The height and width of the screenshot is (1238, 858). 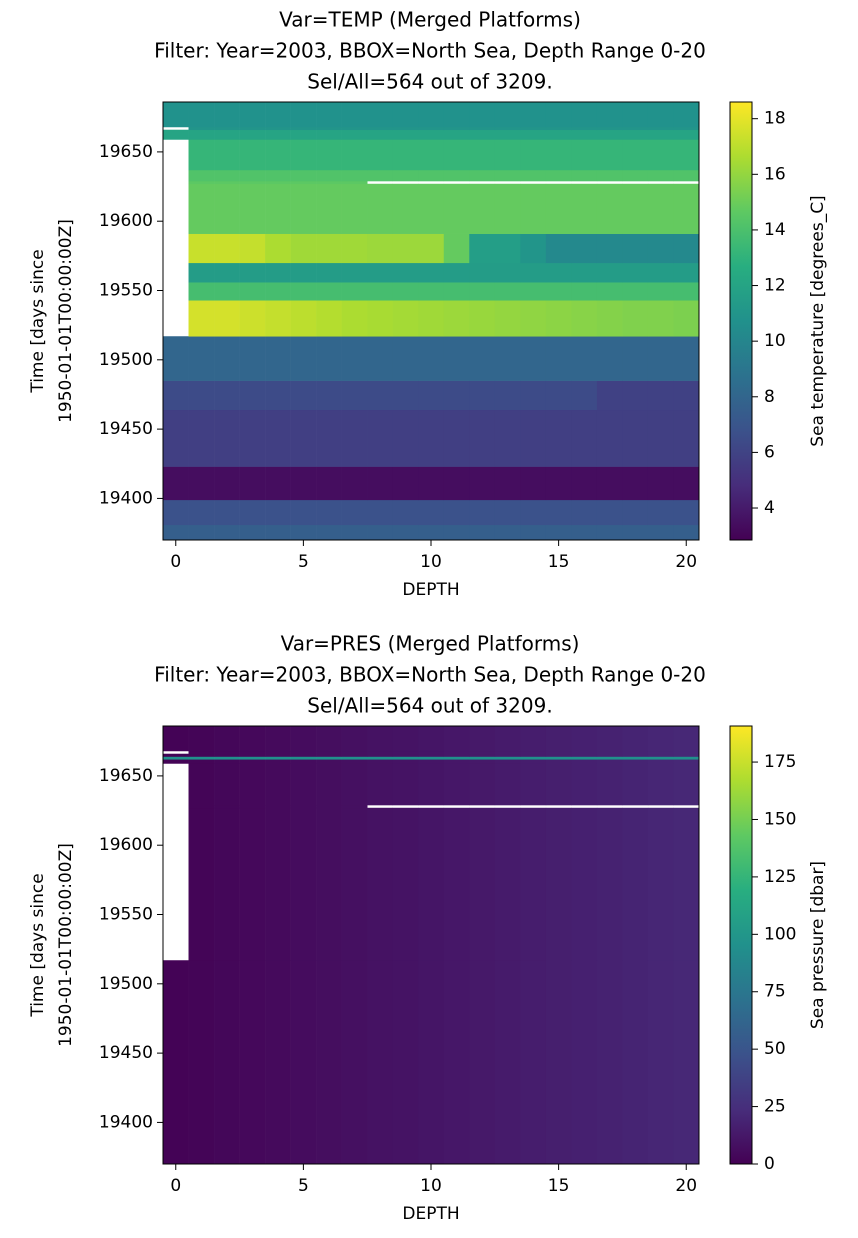 What do you see at coordinates (769, 1164) in the screenshot?
I see `colorbar-tick-label: 0` at bounding box center [769, 1164].